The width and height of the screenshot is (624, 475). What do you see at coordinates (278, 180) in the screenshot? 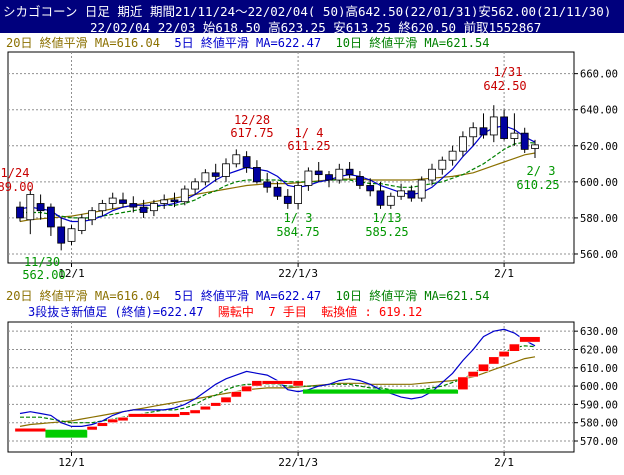
I see `ma10-line` at bounding box center [278, 180].